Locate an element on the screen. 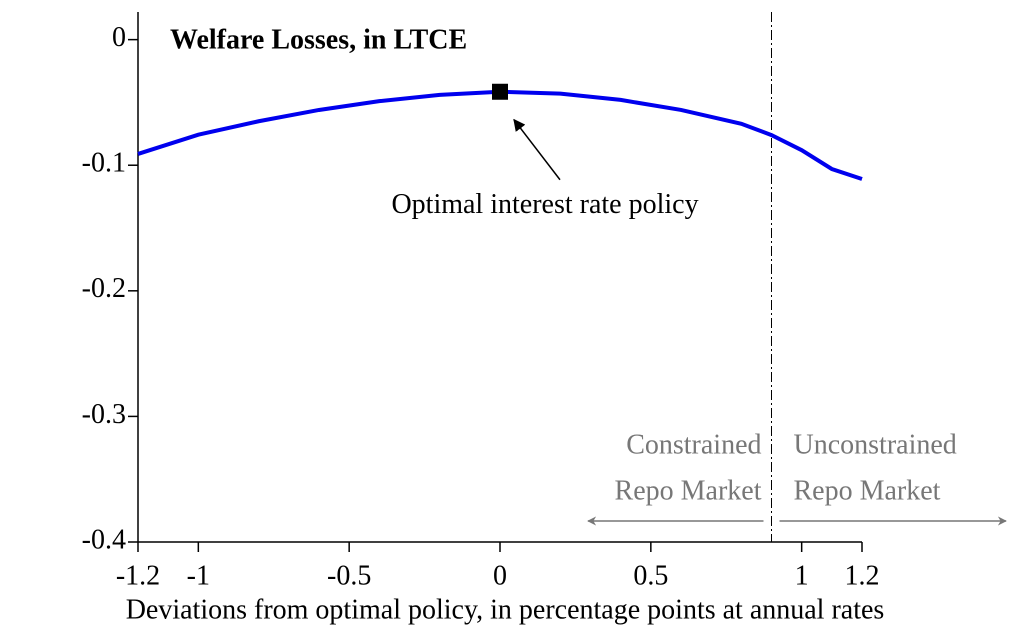  x-tick-label: -1.2 is located at coordinates (138, 575).